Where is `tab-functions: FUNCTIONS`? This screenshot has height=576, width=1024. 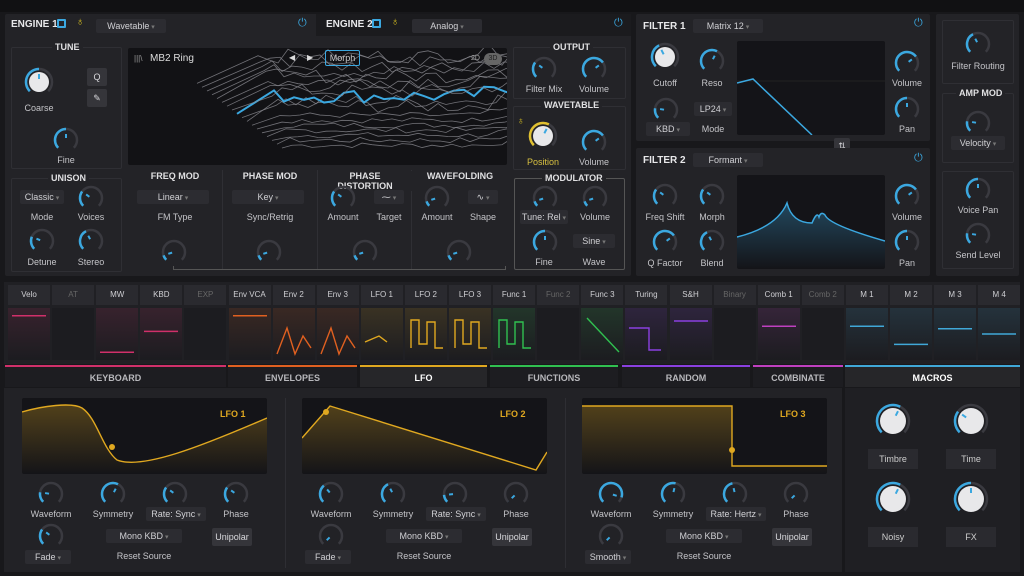 tab-functions: FUNCTIONS is located at coordinates (554, 376).